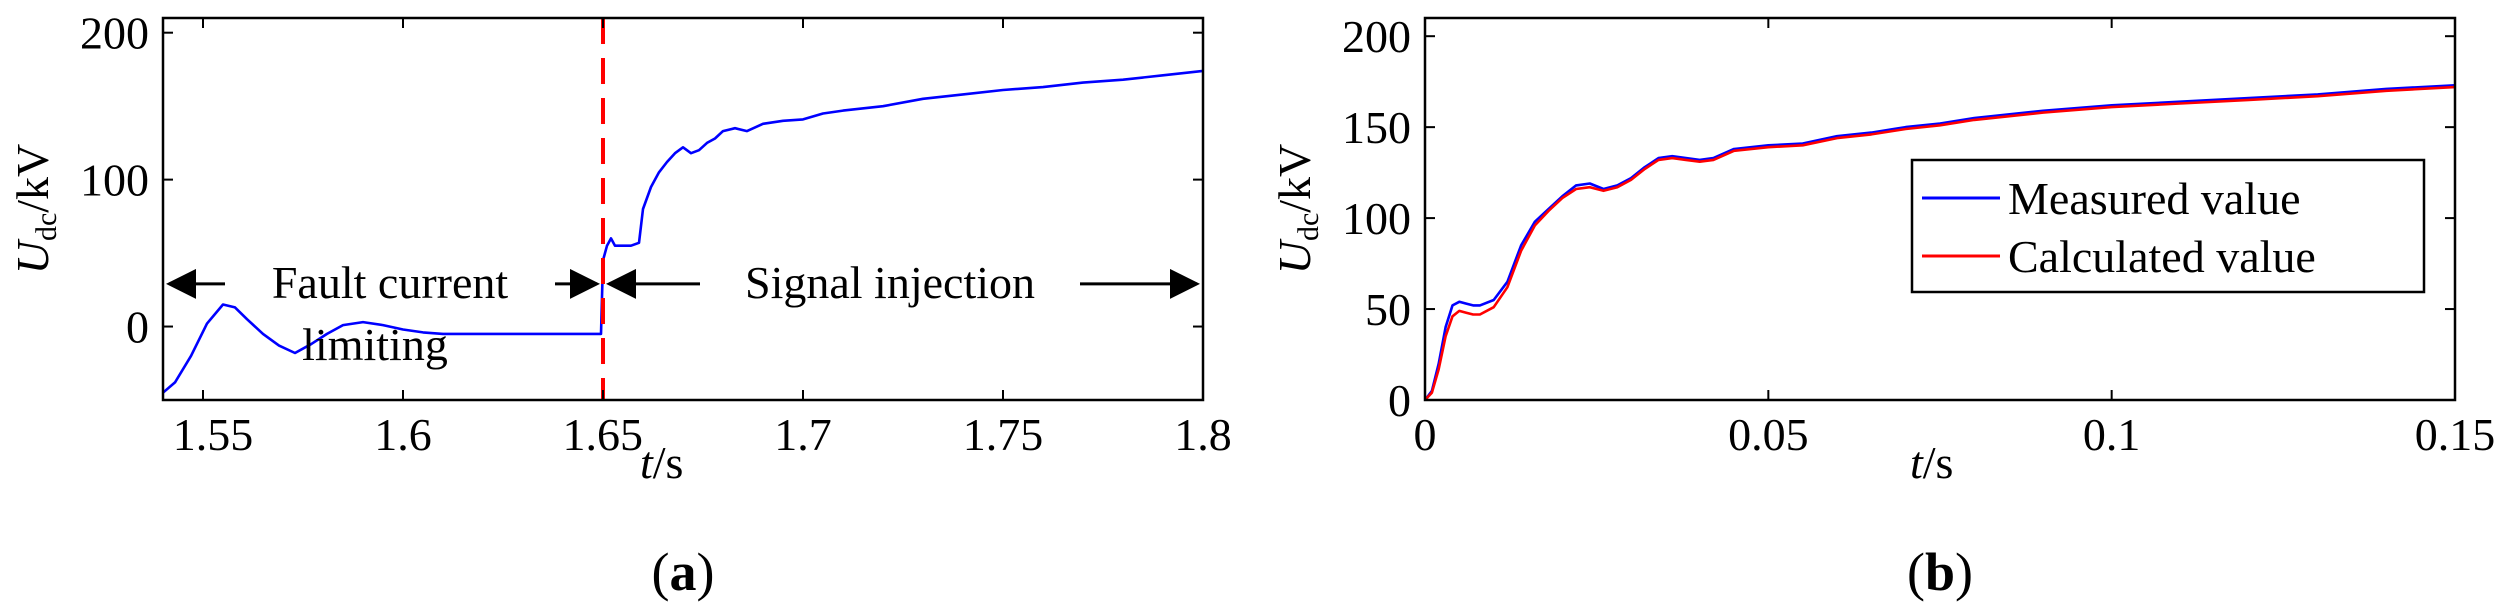  I want to click on x-tick-label: 0, so click(1425, 434).